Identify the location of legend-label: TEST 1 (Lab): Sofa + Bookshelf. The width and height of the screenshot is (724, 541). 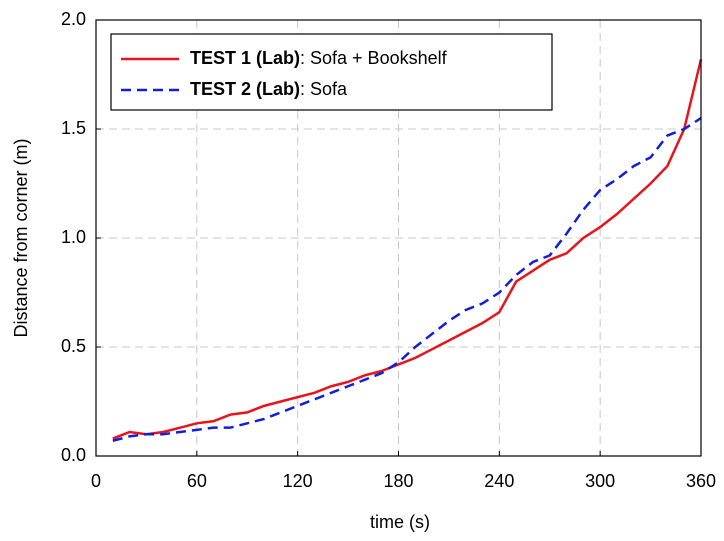
(319, 58).